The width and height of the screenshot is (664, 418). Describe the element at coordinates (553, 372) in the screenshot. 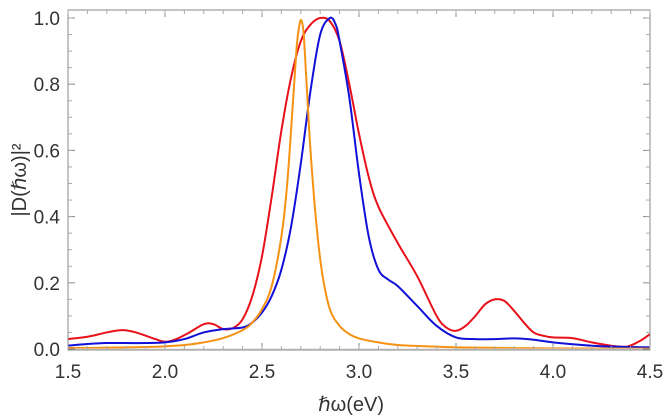

I see `x-tick-label: 4.0` at that location.